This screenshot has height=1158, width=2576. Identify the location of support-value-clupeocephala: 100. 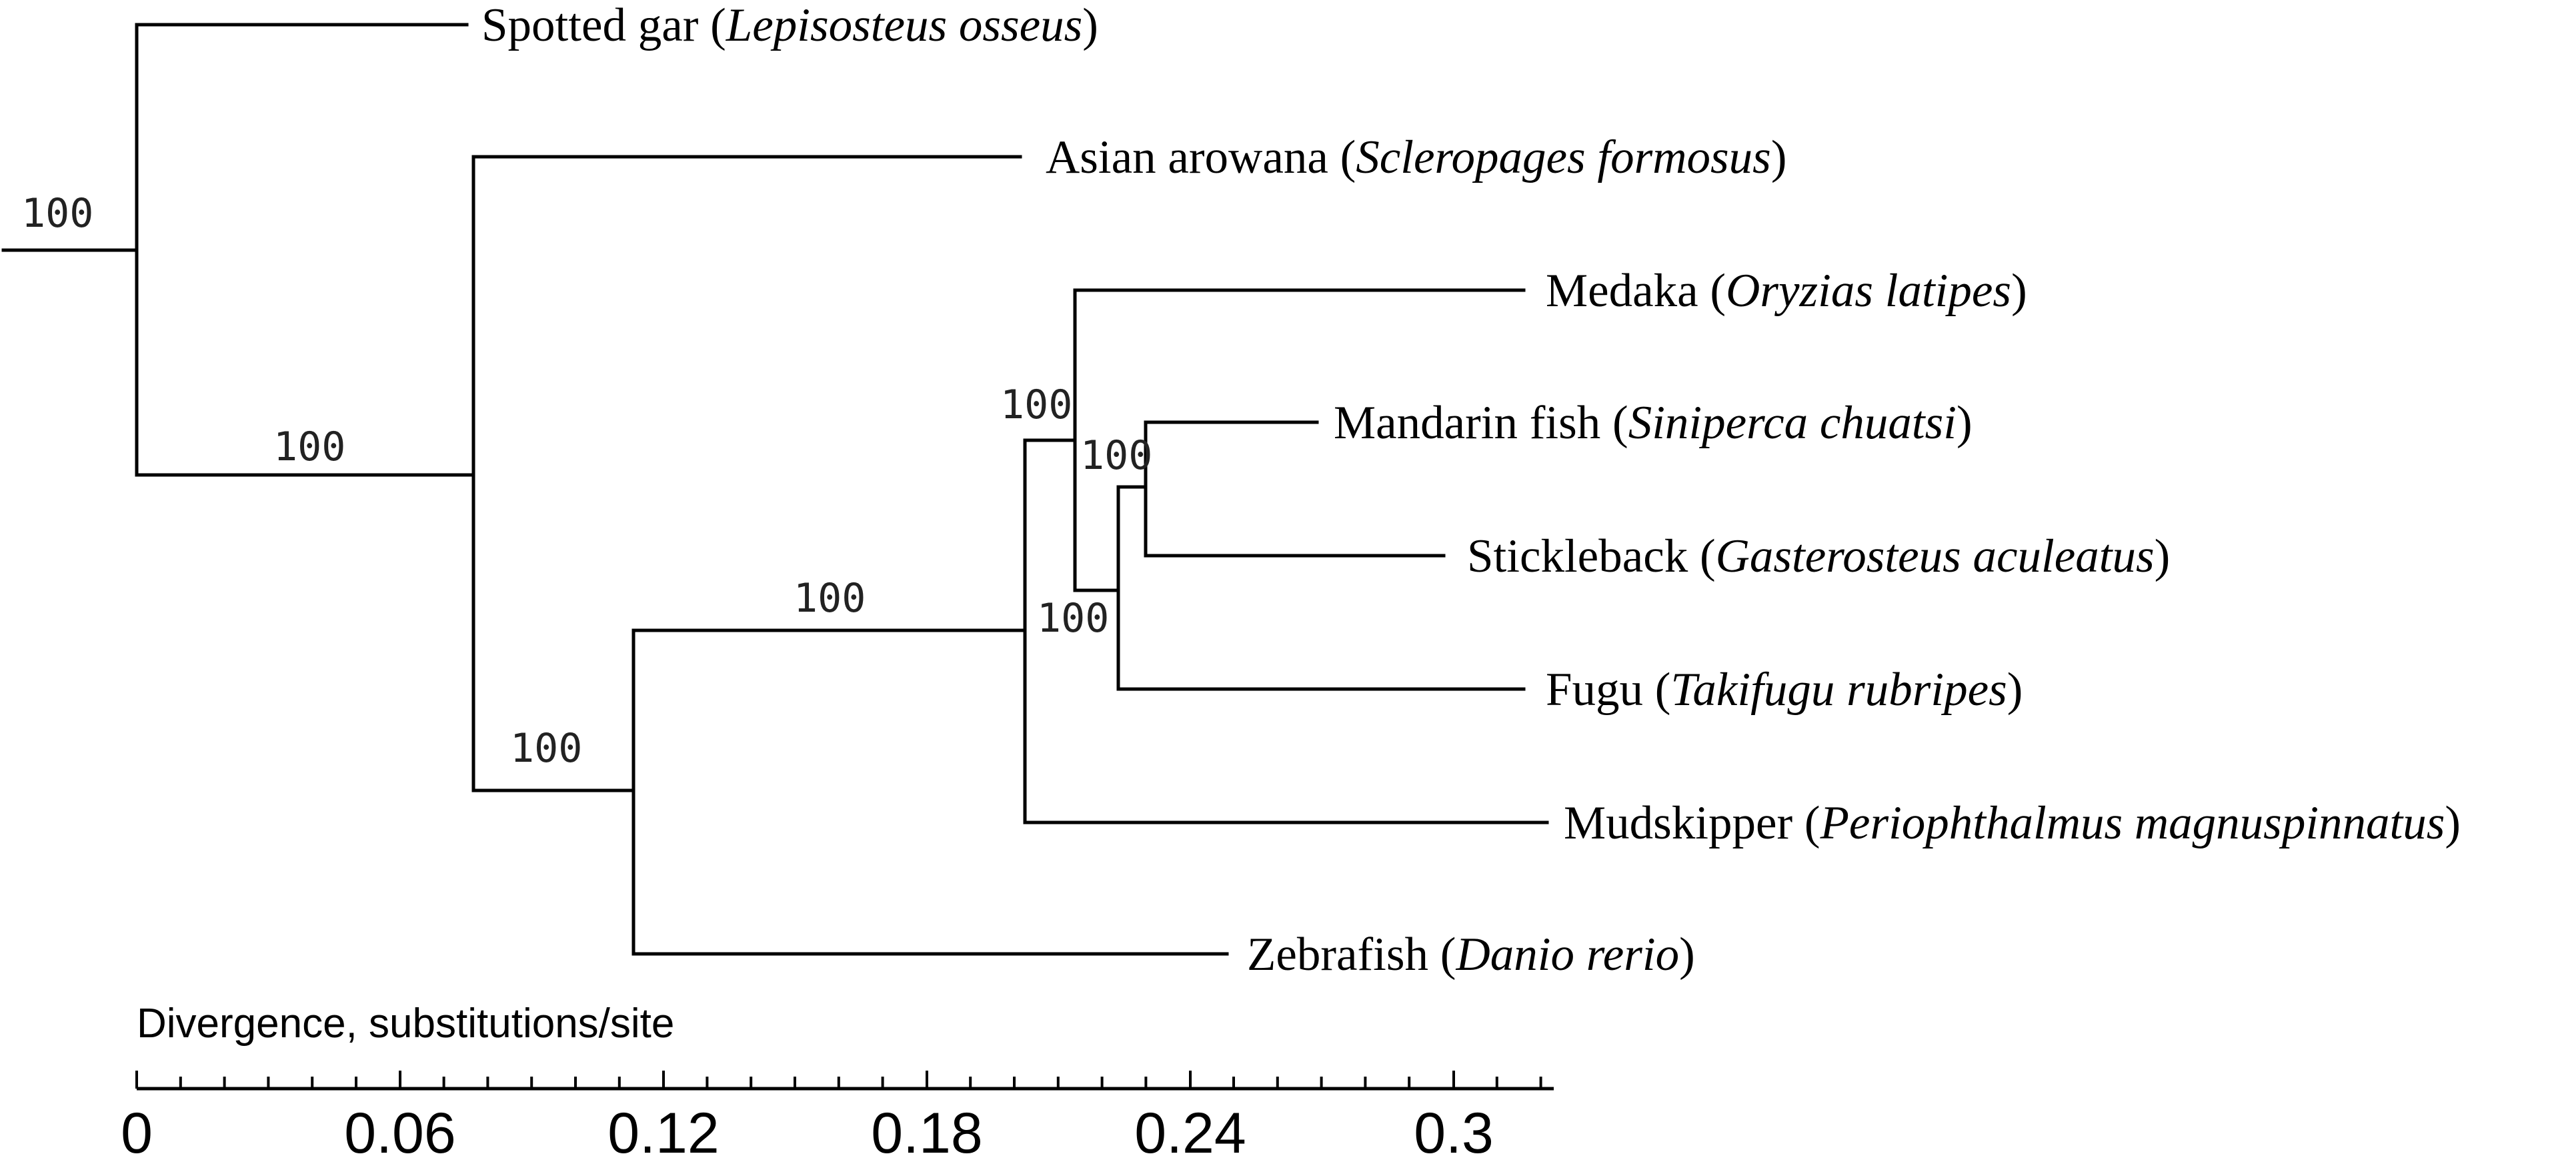
(546, 749).